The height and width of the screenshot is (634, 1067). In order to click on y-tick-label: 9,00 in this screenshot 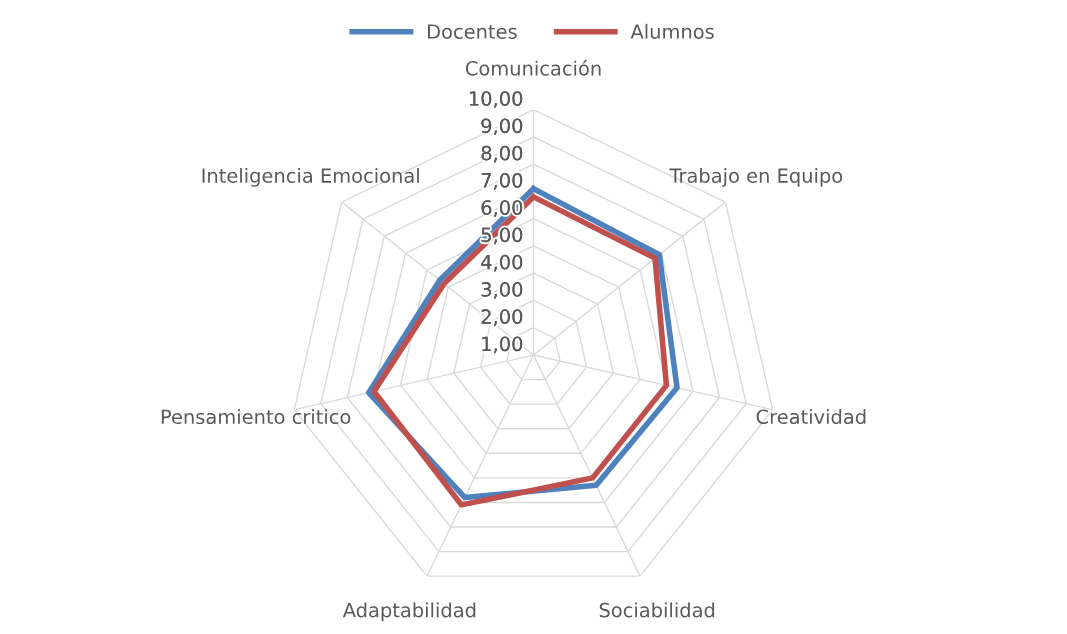, I will do `click(502, 127)`.